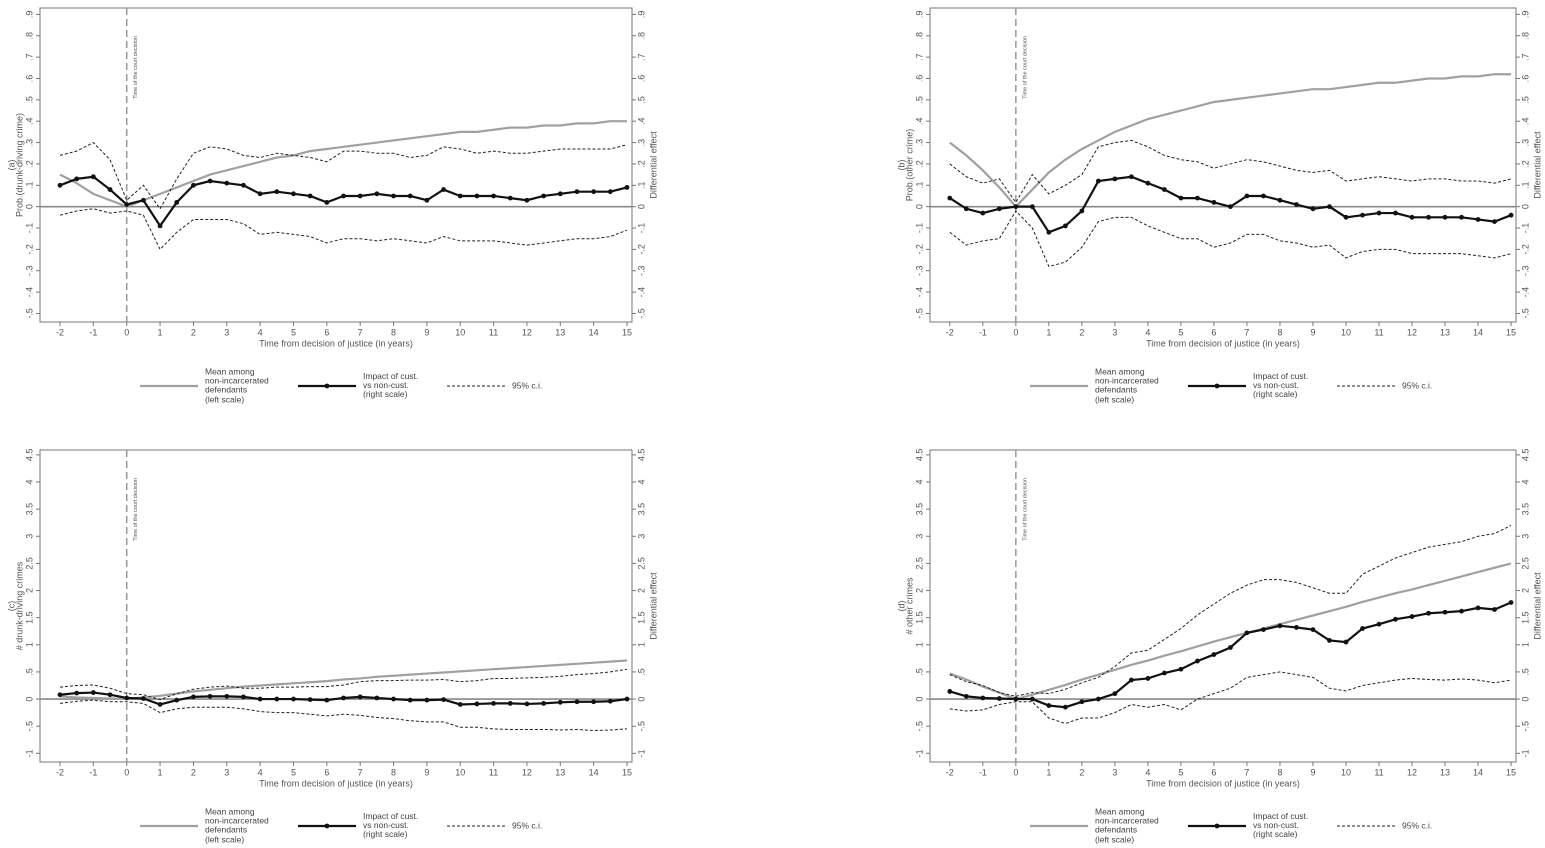 Image resolution: width=1545 pixels, height=848 pixels. I want to click on y2-tick-label: -.2, so click(641, 249).